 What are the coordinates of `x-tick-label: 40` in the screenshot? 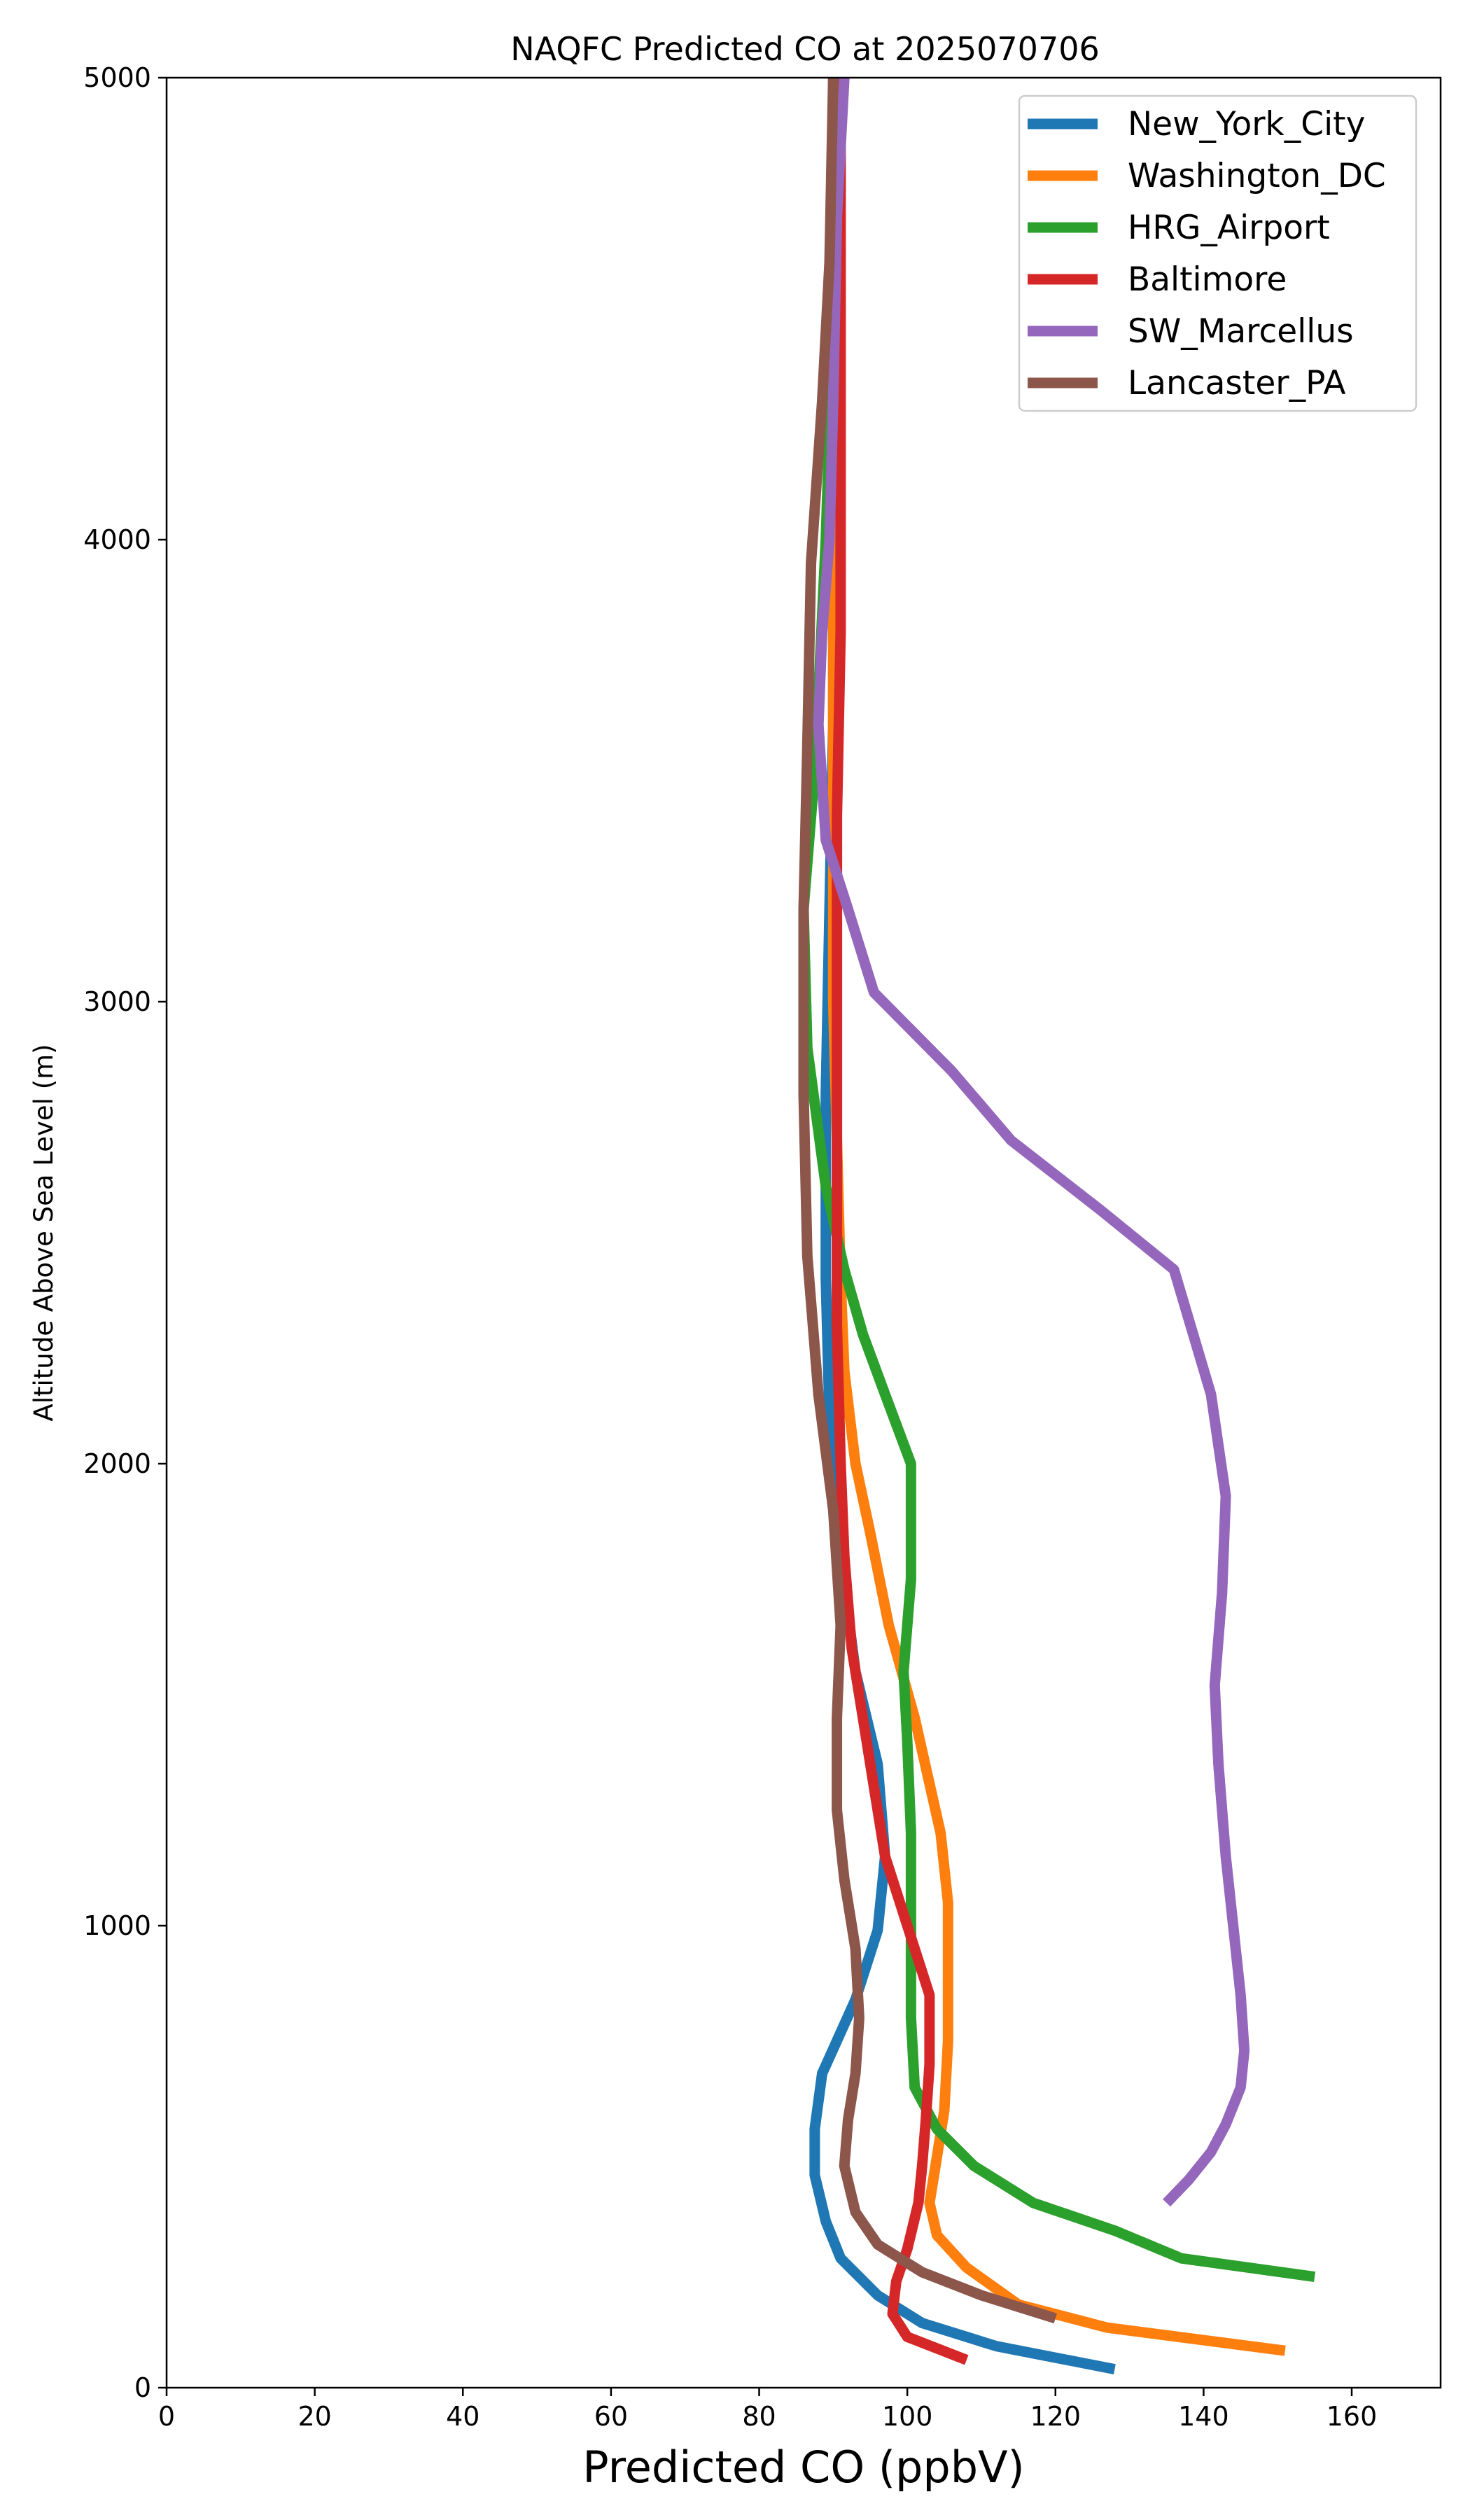 It's located at (462, 2416).